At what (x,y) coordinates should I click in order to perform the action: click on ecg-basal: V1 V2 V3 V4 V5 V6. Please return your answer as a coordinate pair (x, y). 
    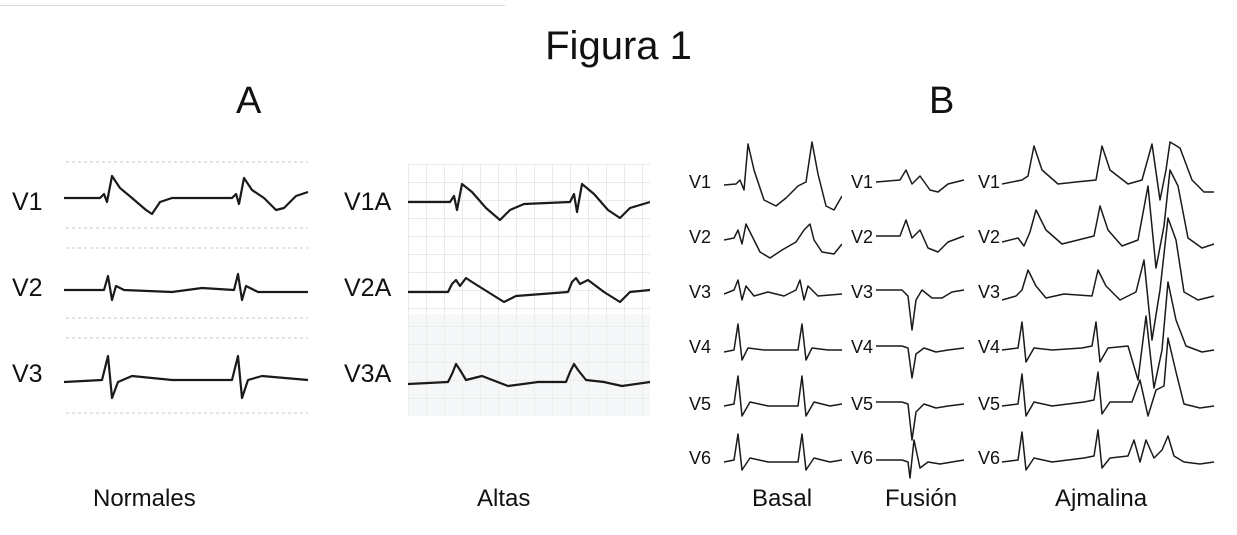
    Looking at the image, I should click on (764, 310).